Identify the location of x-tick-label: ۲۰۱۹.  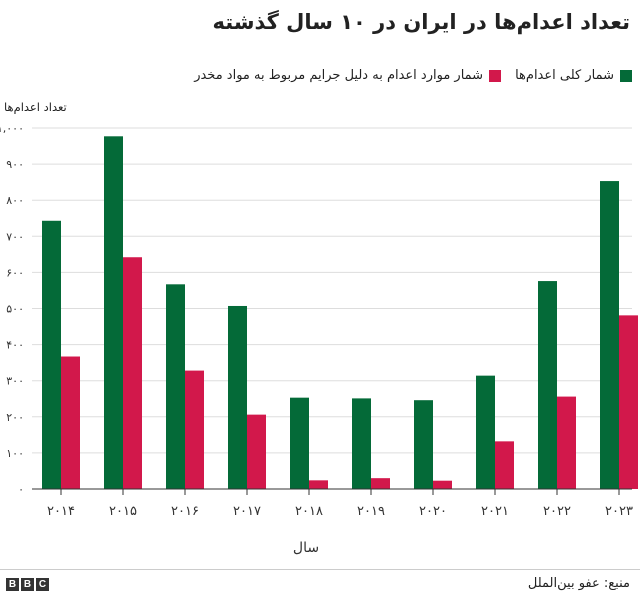
(371, 511).